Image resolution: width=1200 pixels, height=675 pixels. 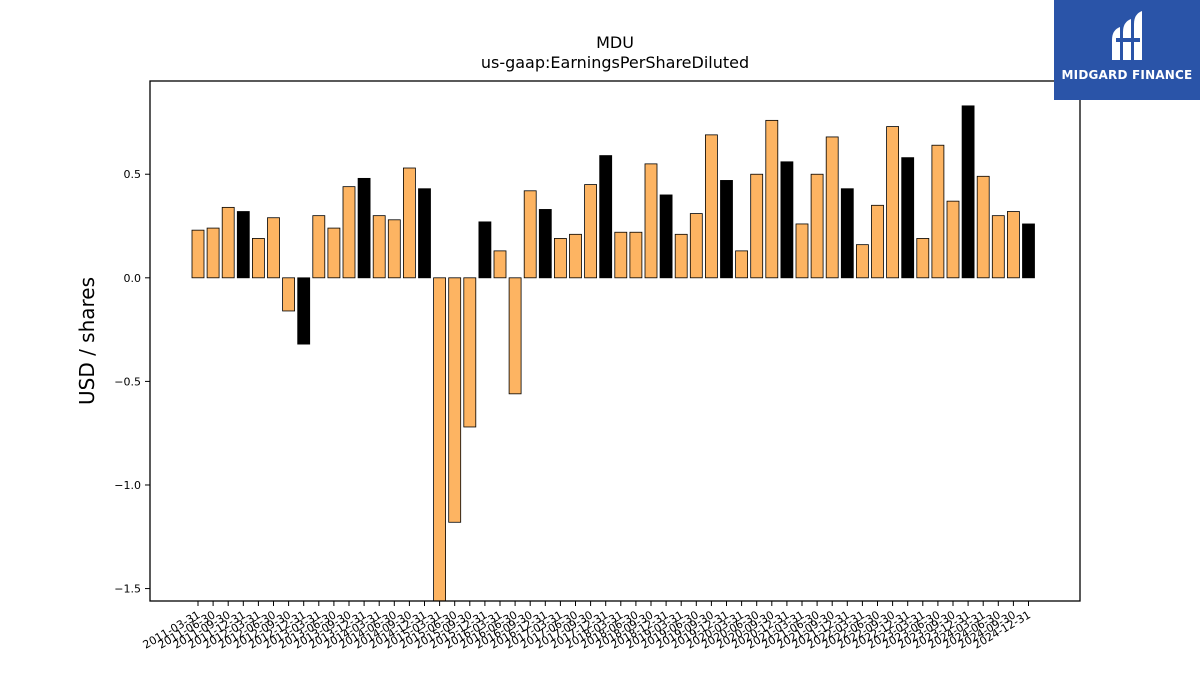 What do you see at coordinates (127, 381) in the screenshot?
I see `y-tick-label: −0.5` at bounding box center [127, 381].